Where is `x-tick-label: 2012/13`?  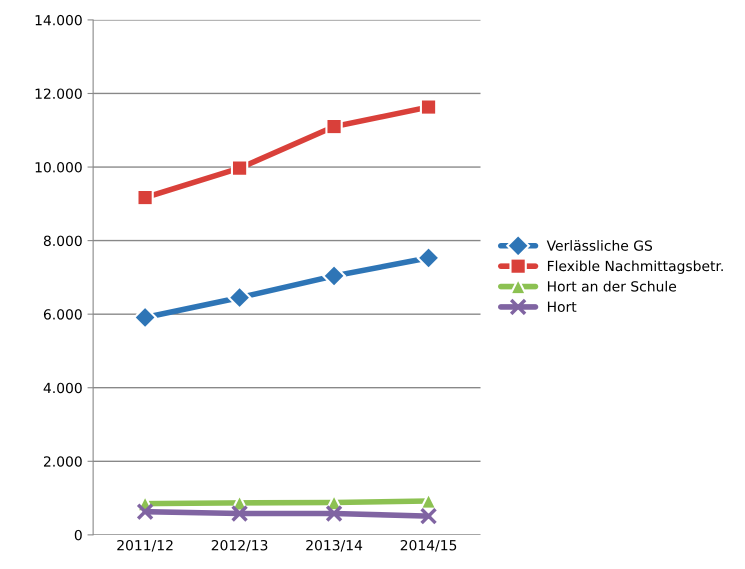 x-tick-label: 2012/13 is located at coordinates (240, 546).